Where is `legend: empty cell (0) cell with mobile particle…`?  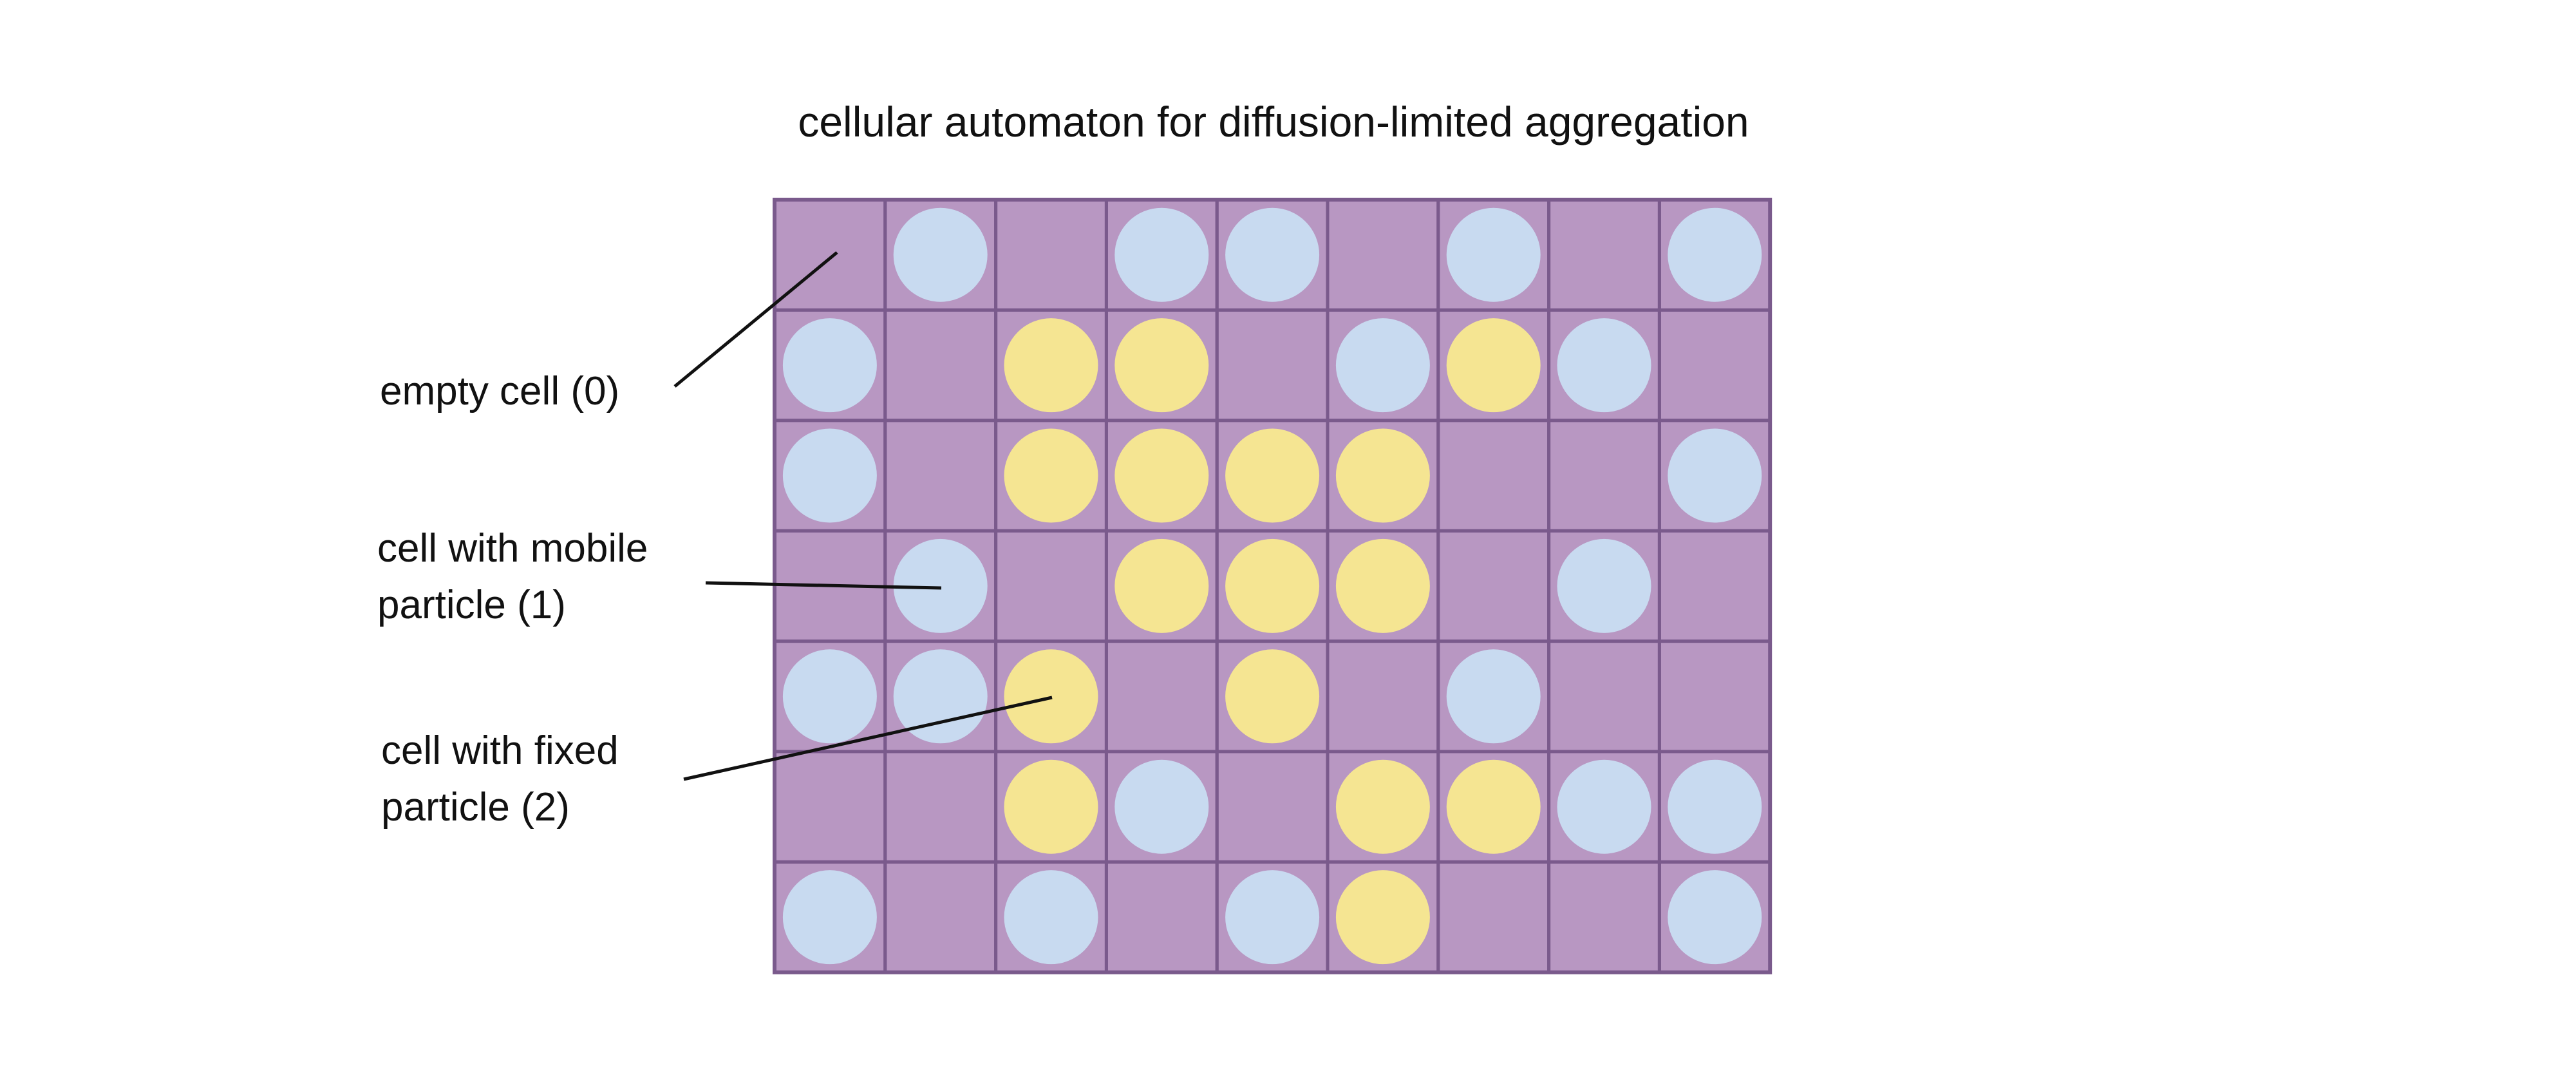
legend: empty cell (0) cell with mobile particle… is located at coordinates (715, 540).